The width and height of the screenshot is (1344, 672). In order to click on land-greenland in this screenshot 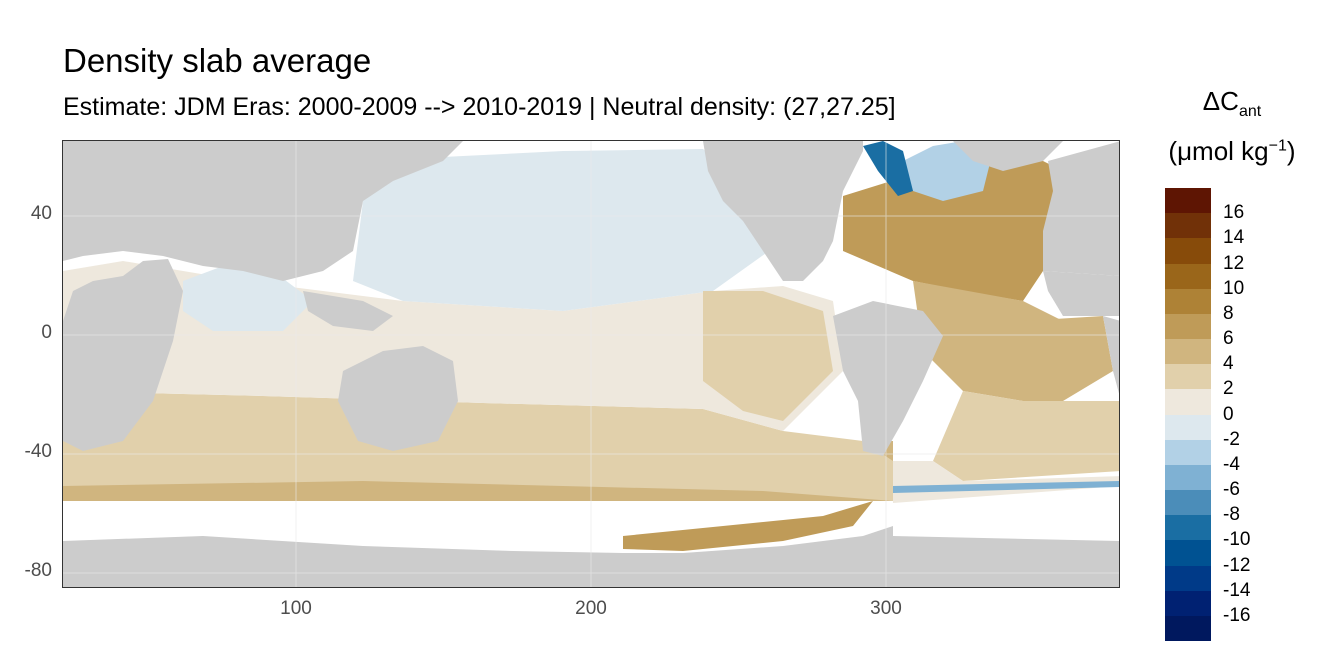, I will do `click(1008, 156)`.